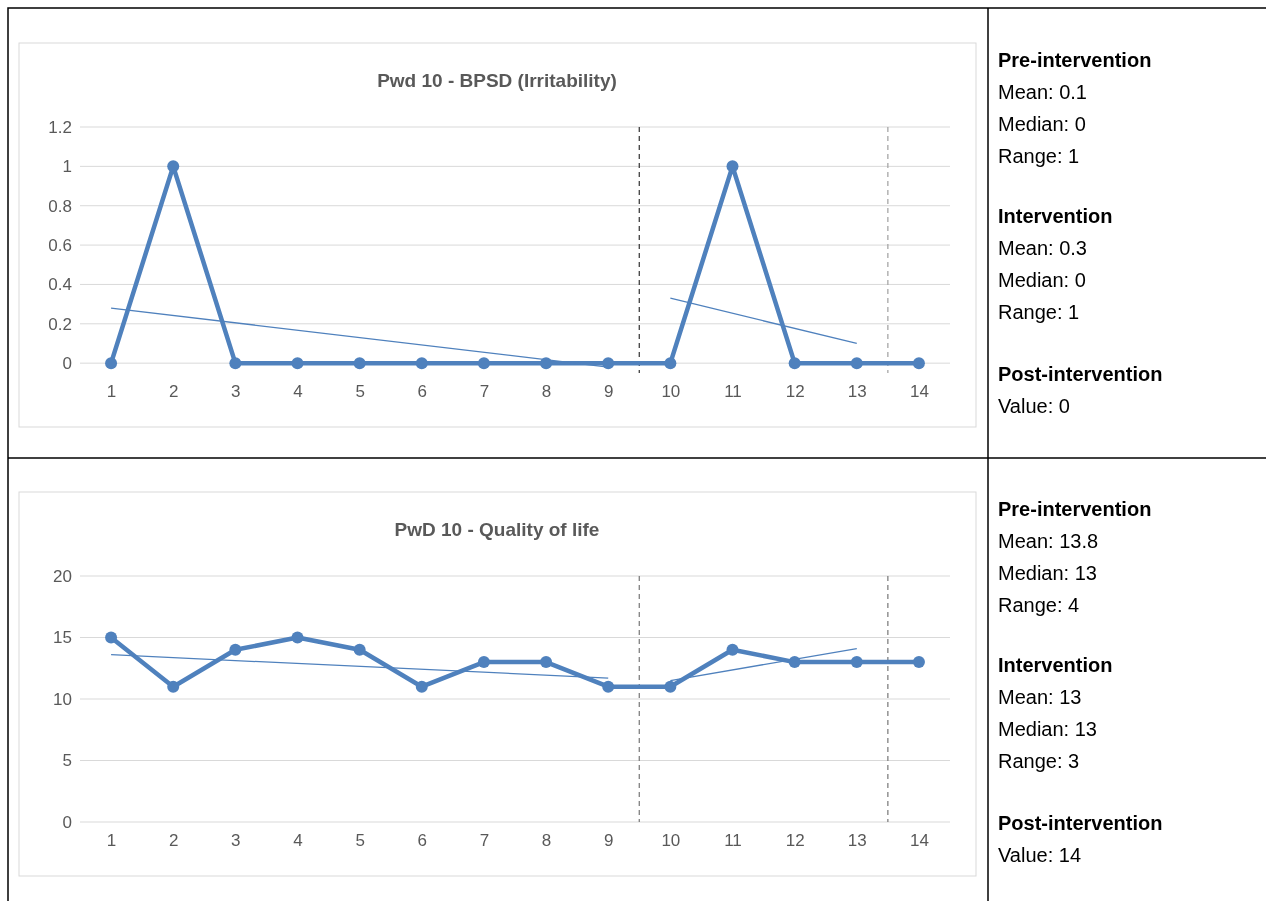  What do you see at coordinates (60, 127) in the screenshot?
I see `y-tick-label: 1.2` at bounding box center [60, 127].